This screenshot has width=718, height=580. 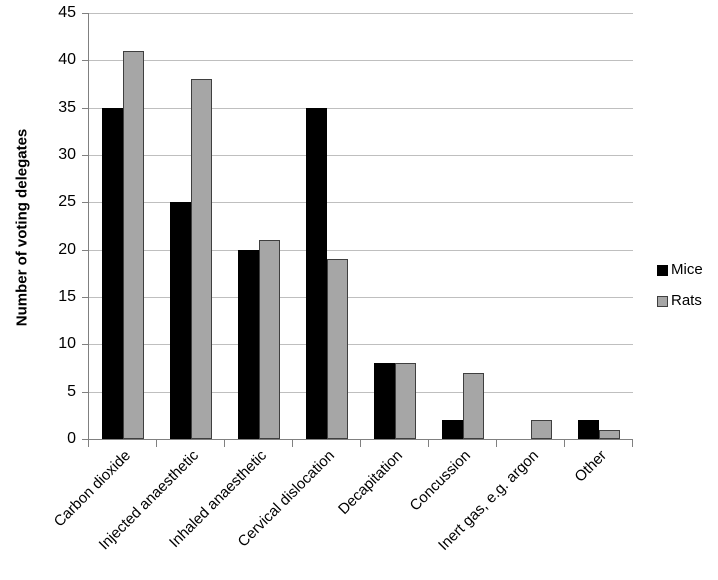 What do you see at coordinates (92, 489) in the screenshot?
I see `x-category-label: Carbon dioxide` at bounding box center [92, 489].